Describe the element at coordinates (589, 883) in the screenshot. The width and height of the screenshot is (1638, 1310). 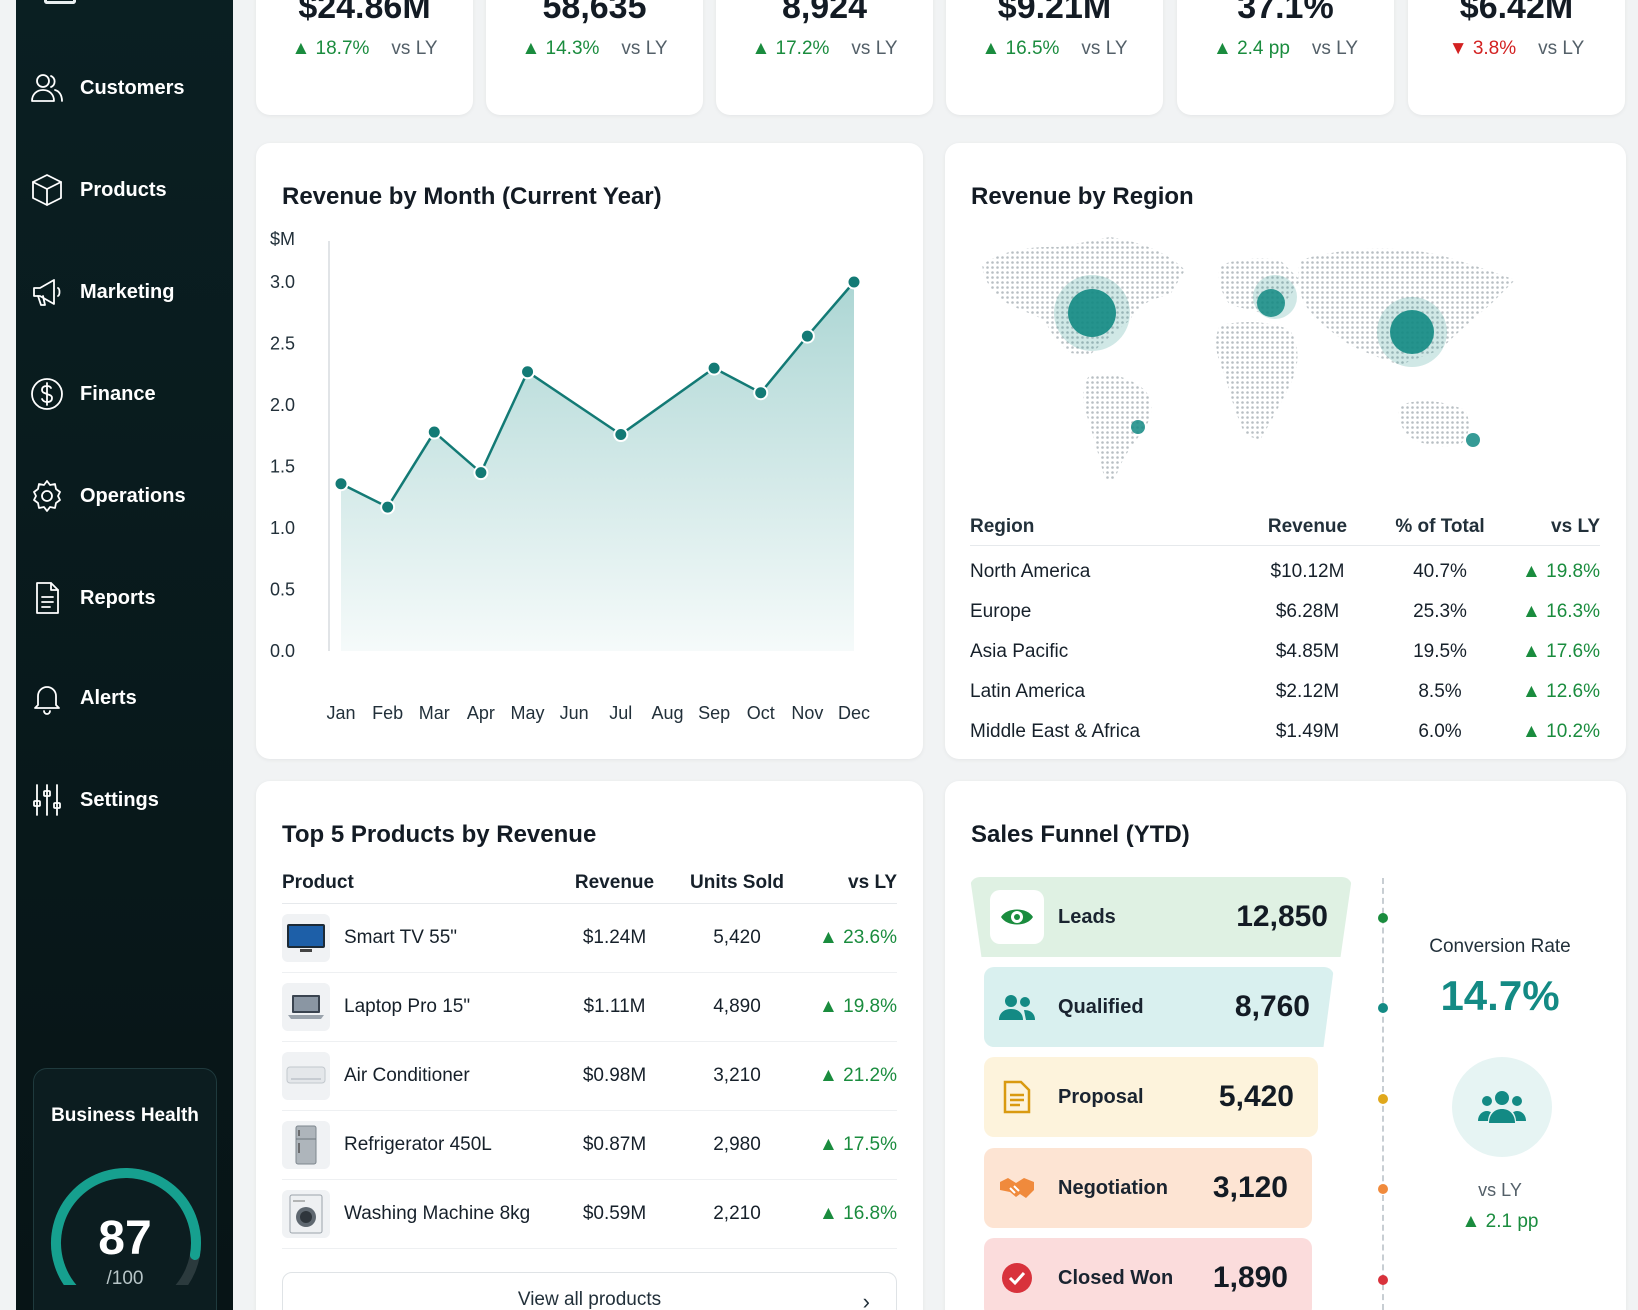
I see `table-header: Product Revenue Units Sold vs LY` at that location.